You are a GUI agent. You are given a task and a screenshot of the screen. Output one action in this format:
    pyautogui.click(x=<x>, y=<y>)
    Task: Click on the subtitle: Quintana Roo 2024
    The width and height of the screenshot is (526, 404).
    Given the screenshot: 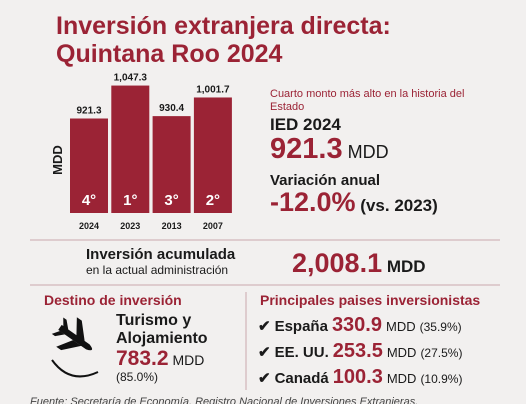 What is the action you would take?
    pyautogui.click(x=169, y=54)
    